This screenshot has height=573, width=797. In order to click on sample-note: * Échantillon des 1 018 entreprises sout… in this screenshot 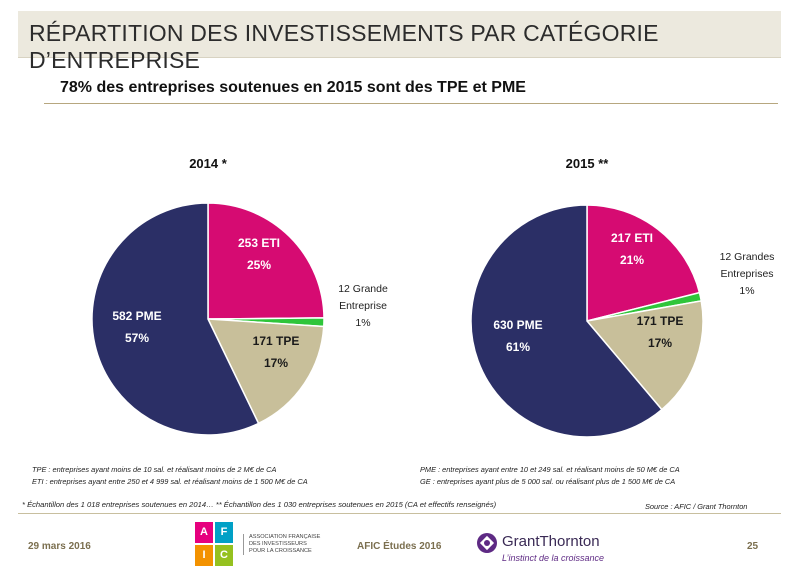, I will do `click(259, 504)`.